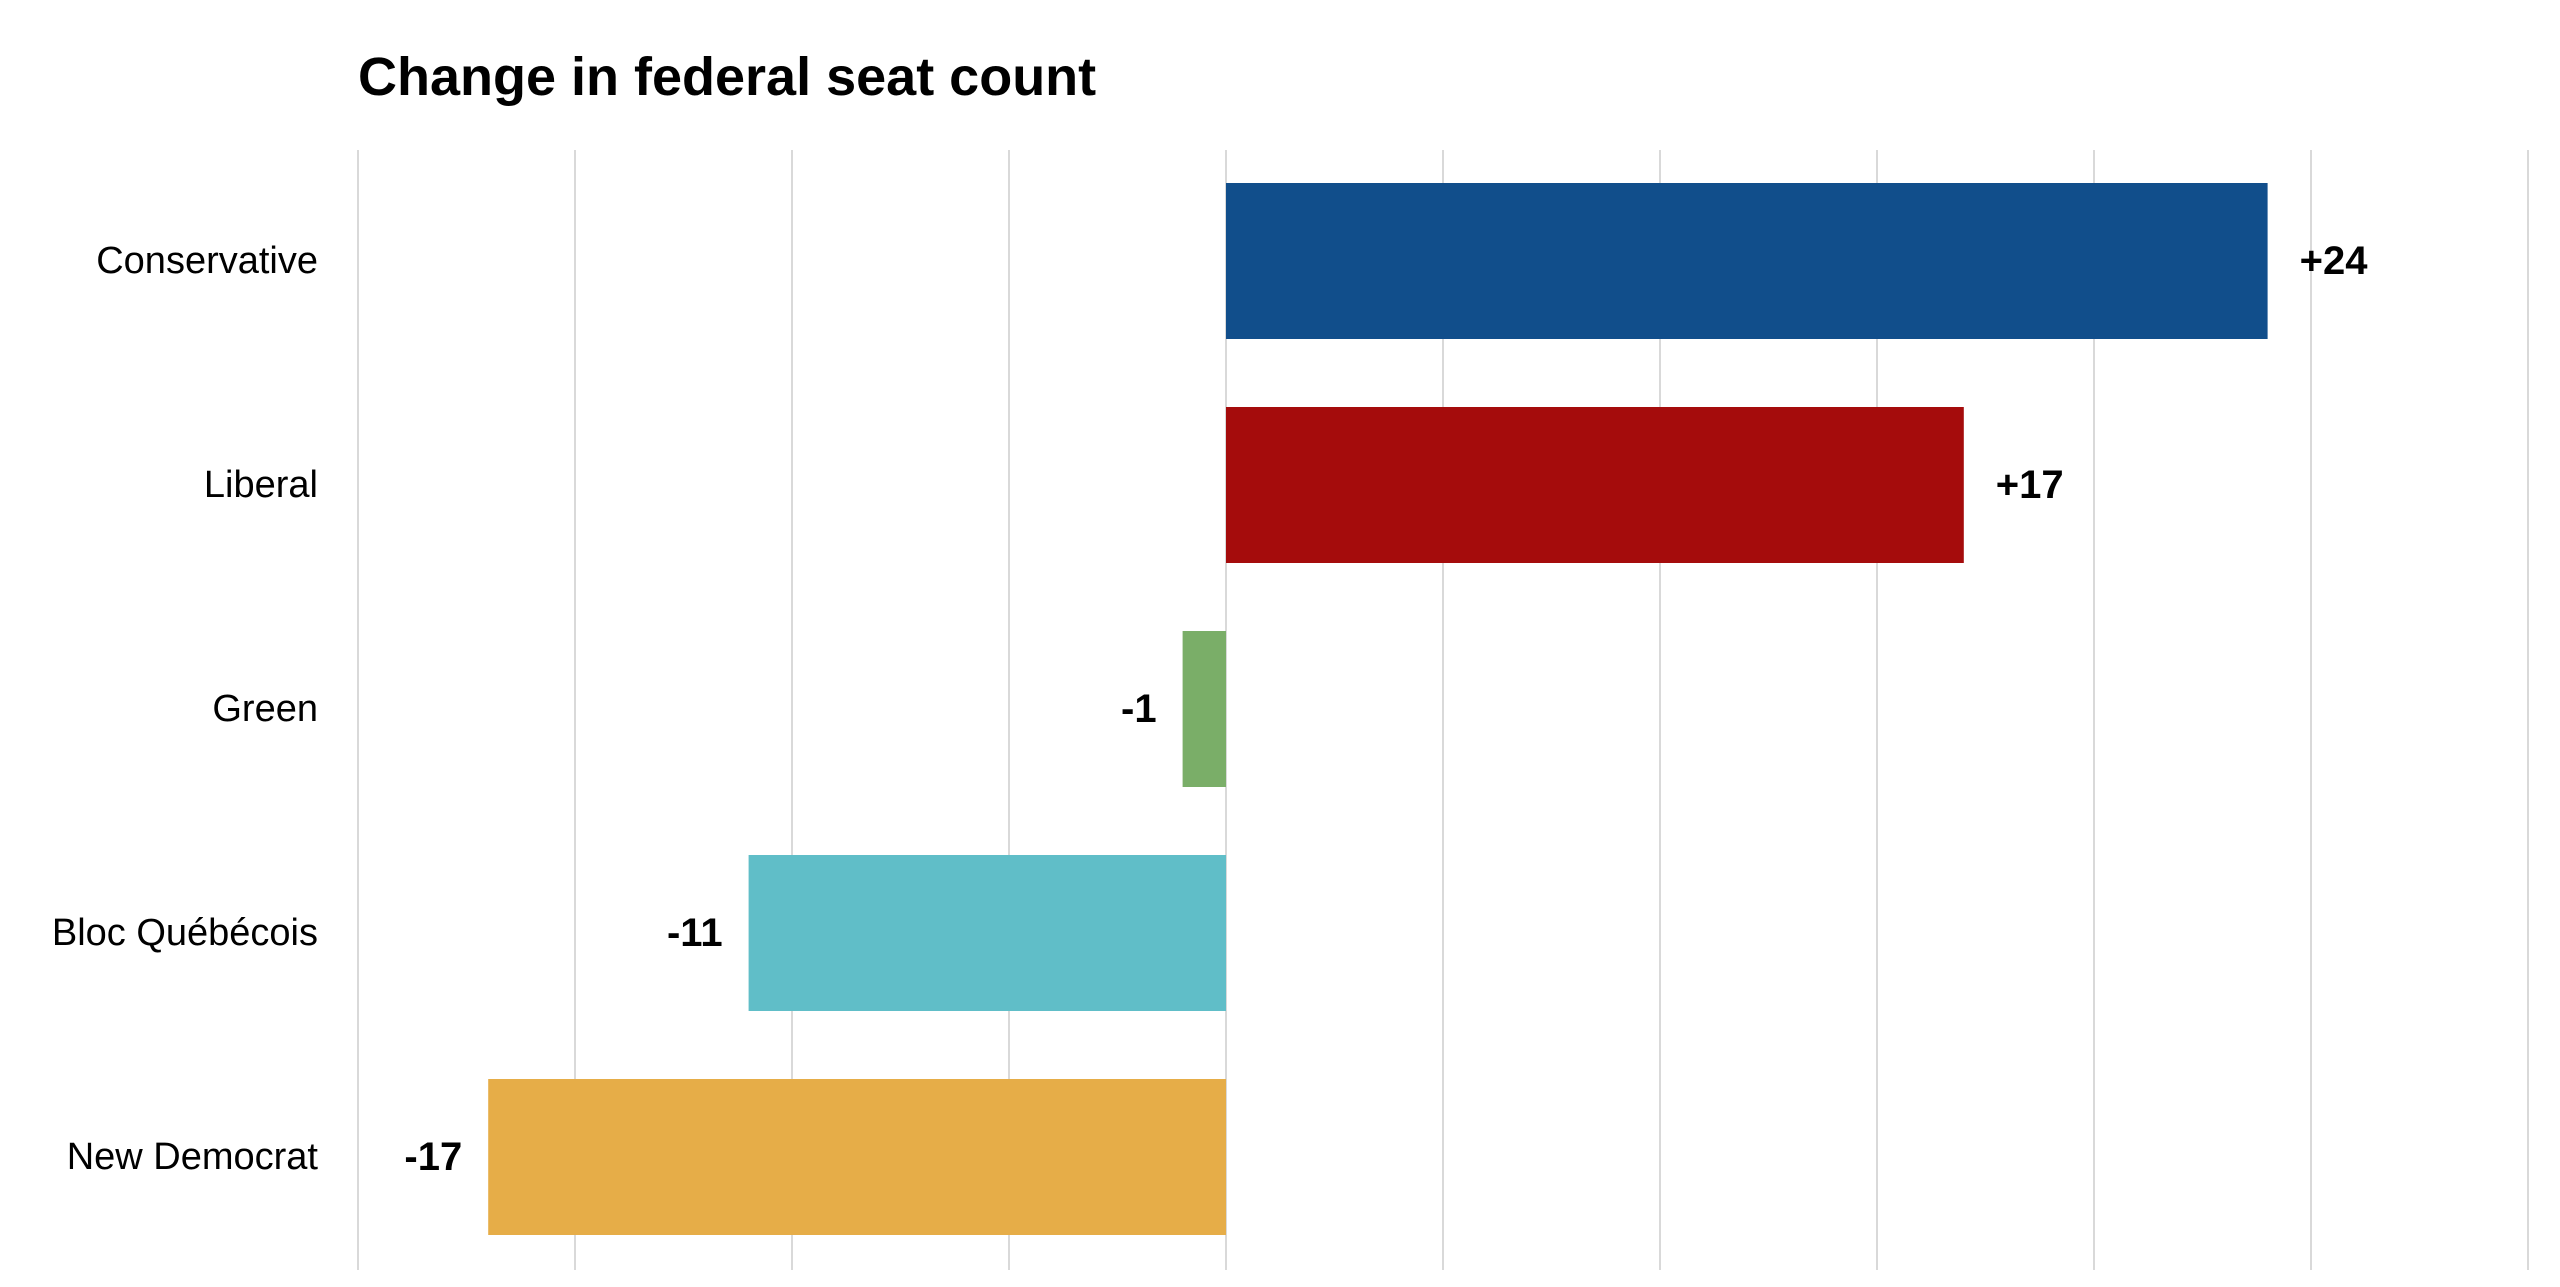  What do you see at coordinates (261, 485) in the screenshot?
I see `category-label-liberal: Liberal` at bounding box center [261, 485].